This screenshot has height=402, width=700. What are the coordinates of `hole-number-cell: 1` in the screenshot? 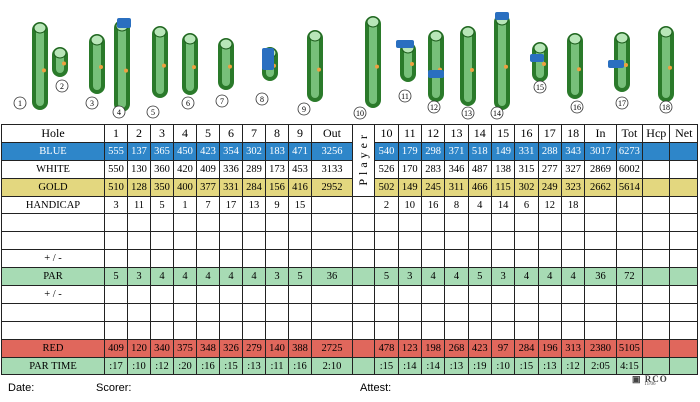 It's located at (116, 133).